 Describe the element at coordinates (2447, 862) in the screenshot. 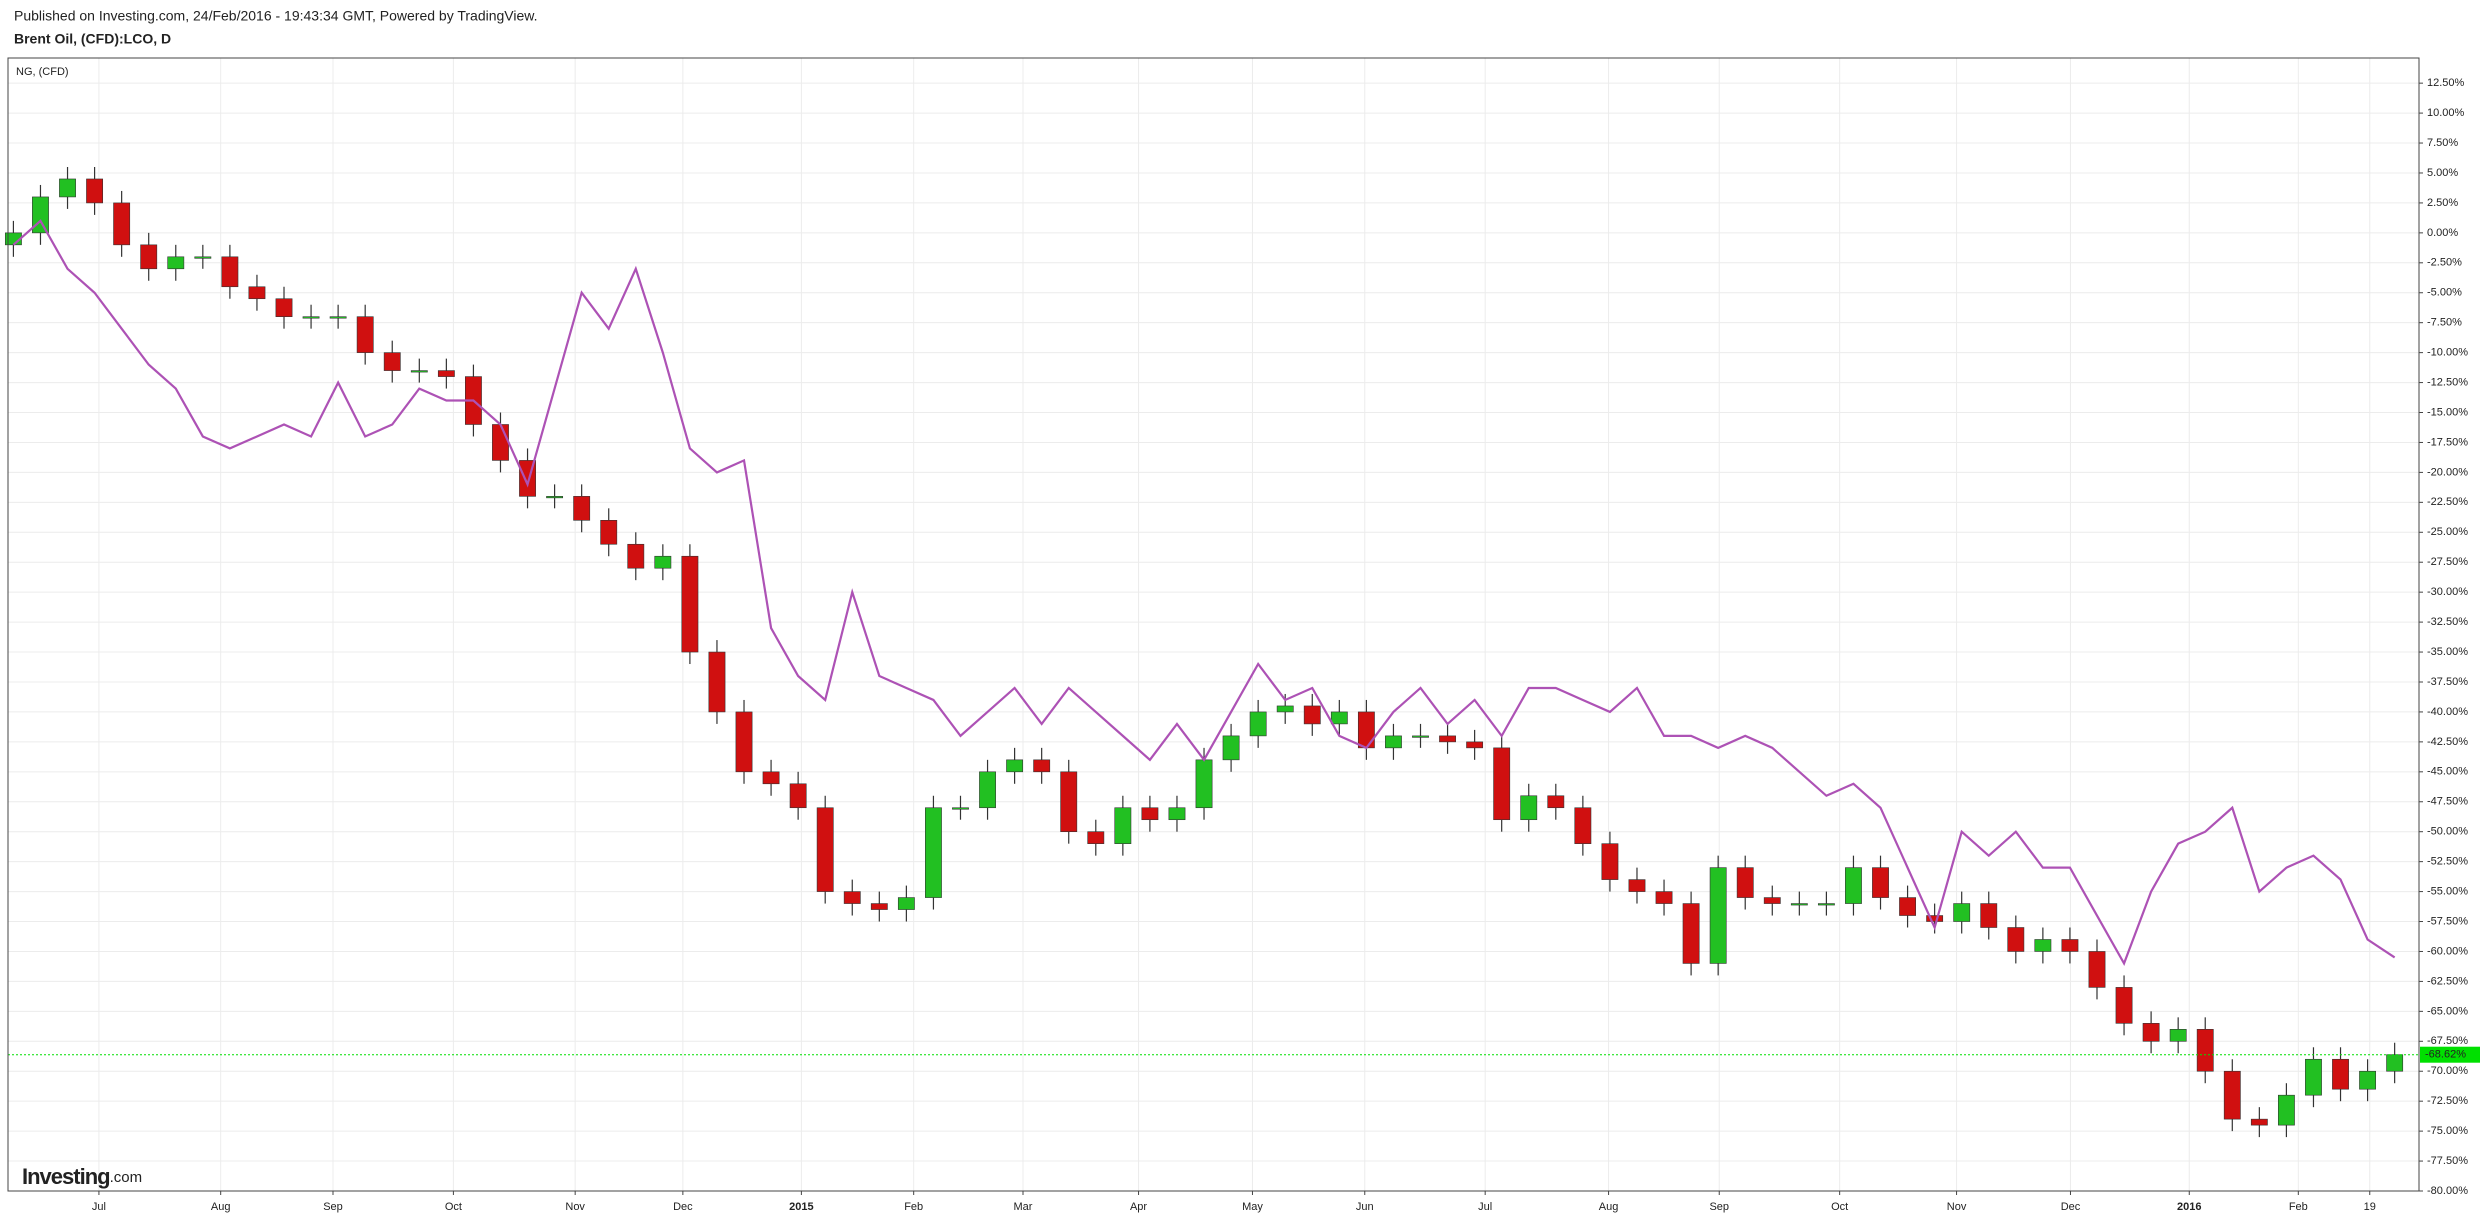

I see `y-tick-label: -52.50%` at that location.